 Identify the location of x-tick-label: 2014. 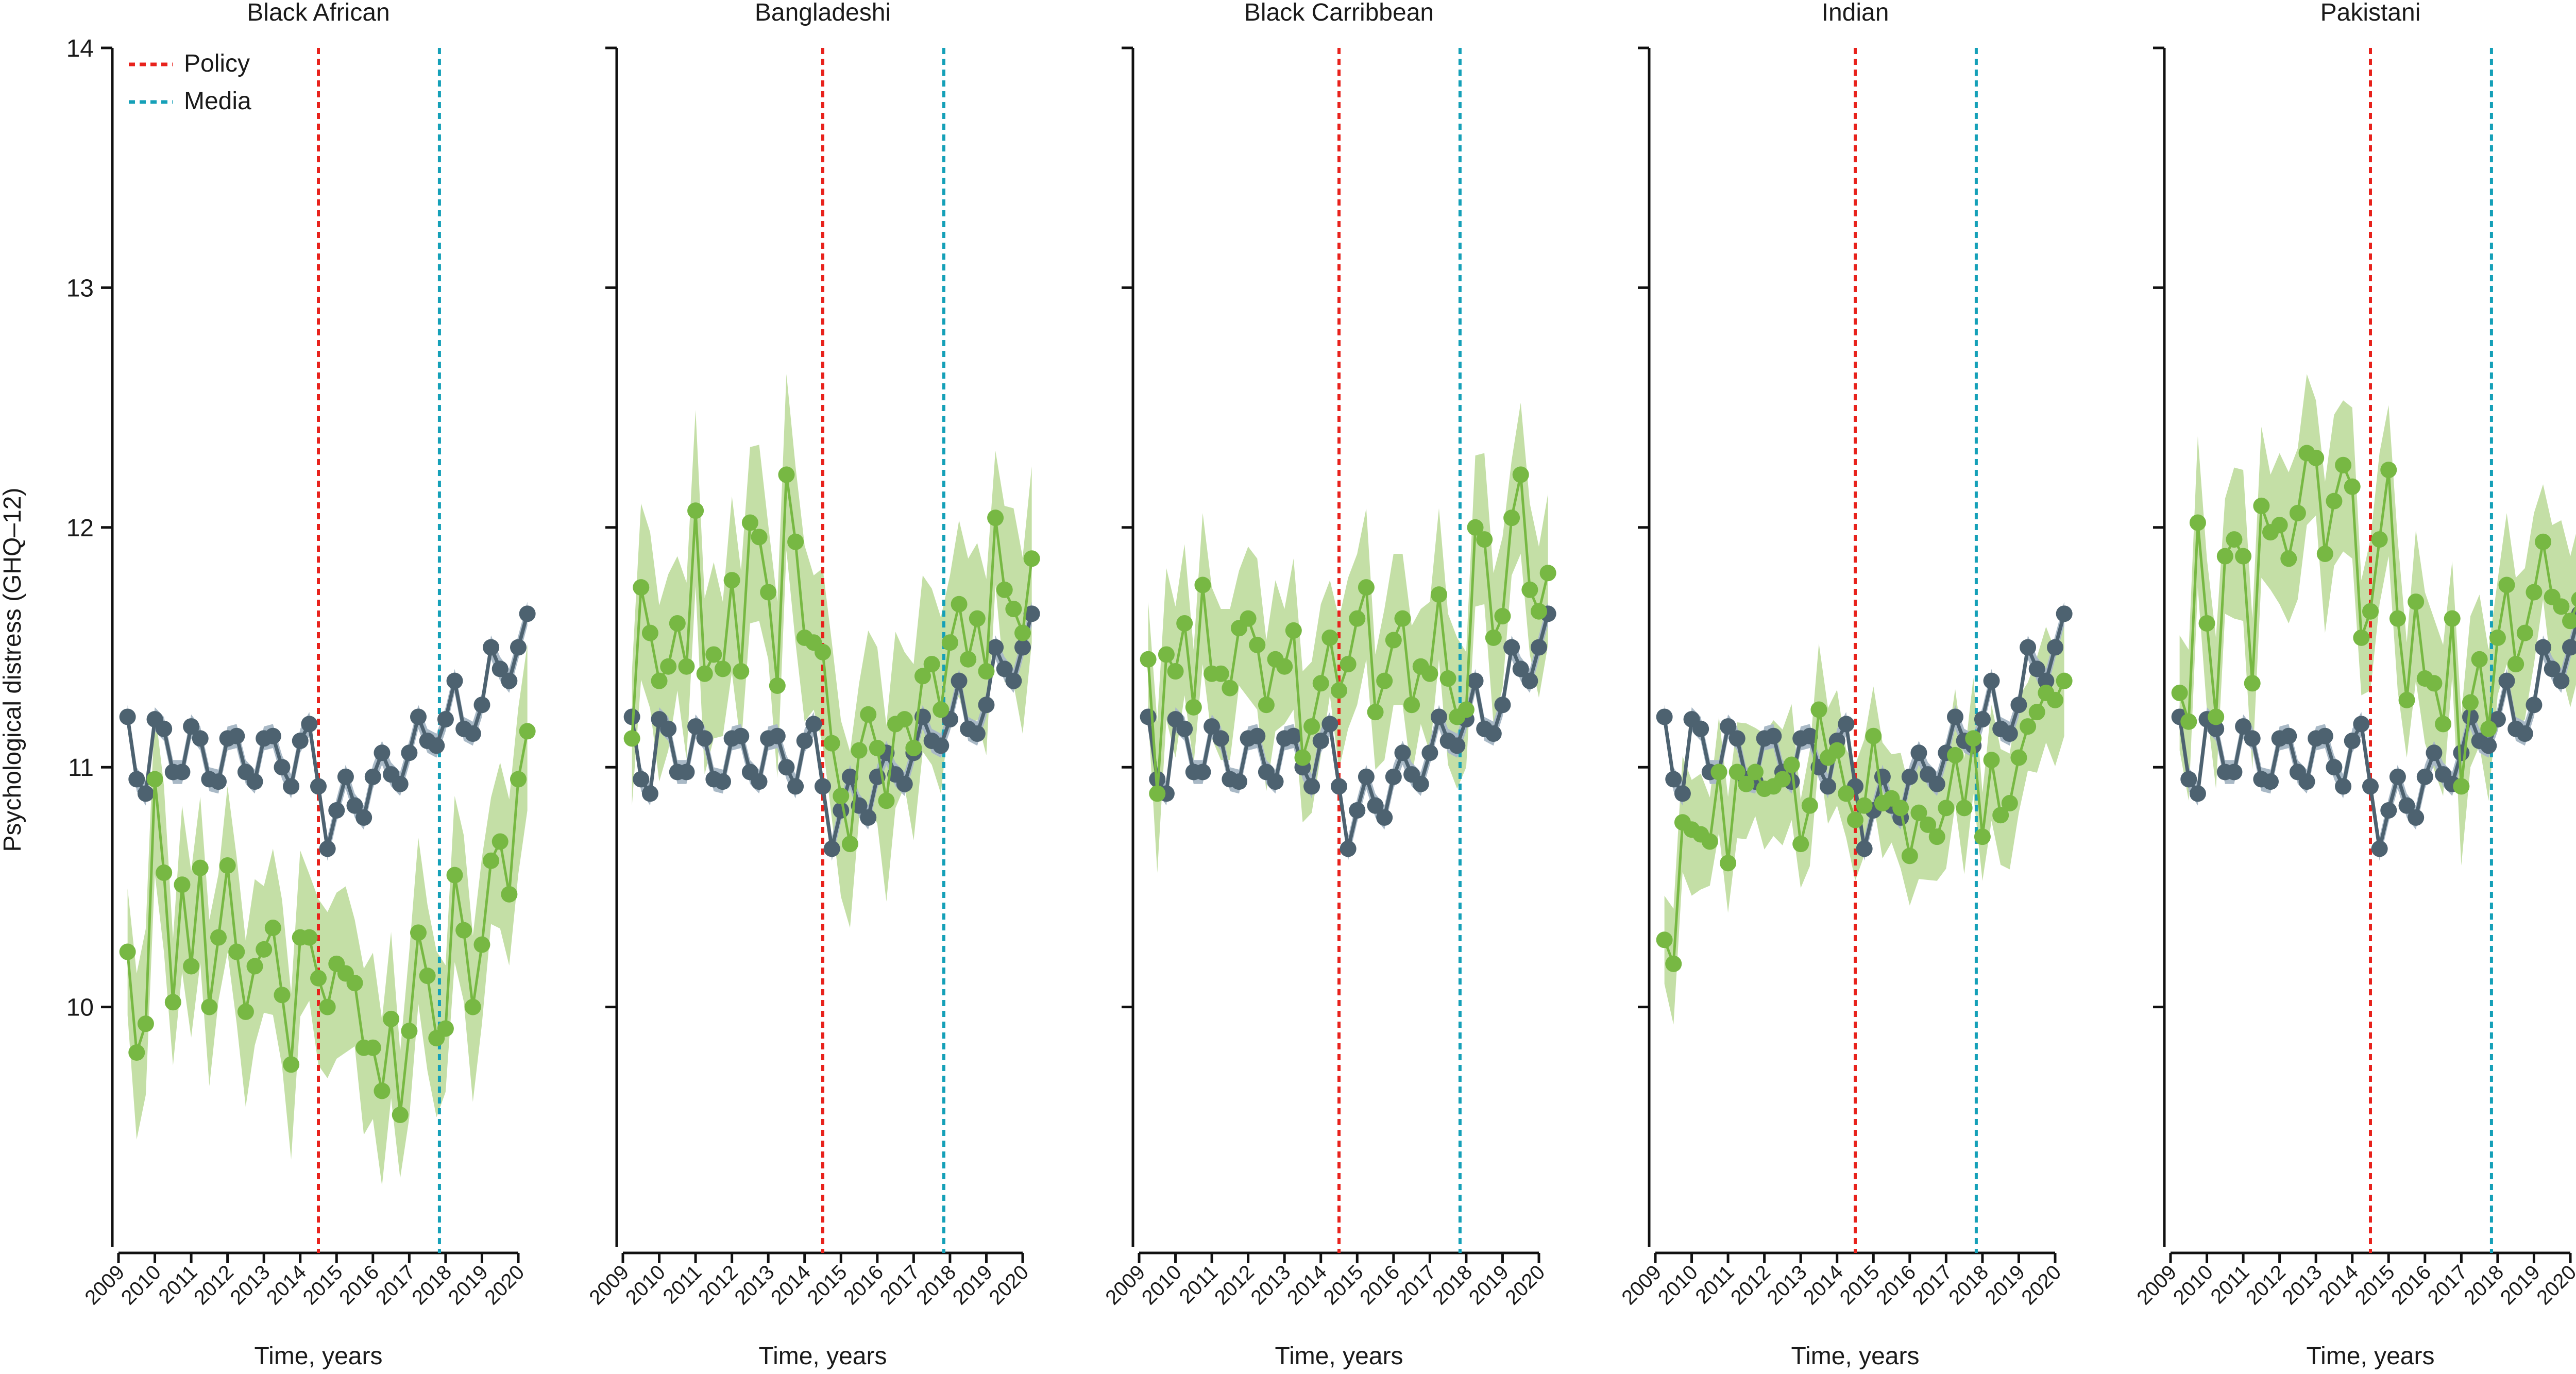
(1307, 1285).